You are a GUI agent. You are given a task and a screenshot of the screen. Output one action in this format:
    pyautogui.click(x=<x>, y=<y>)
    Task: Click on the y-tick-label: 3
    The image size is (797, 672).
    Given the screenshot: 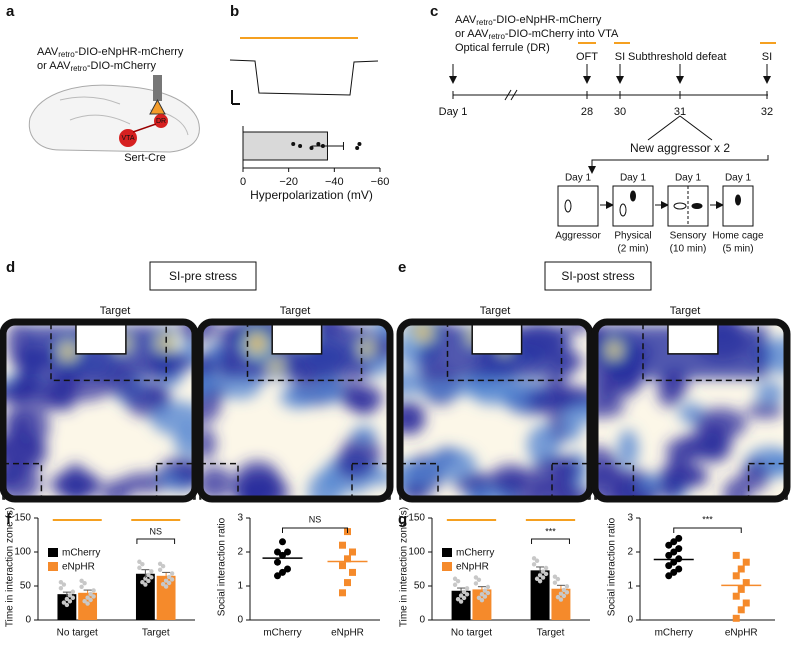 What is the action you would take?
    pyautogui.click(x=240, y=518)
    